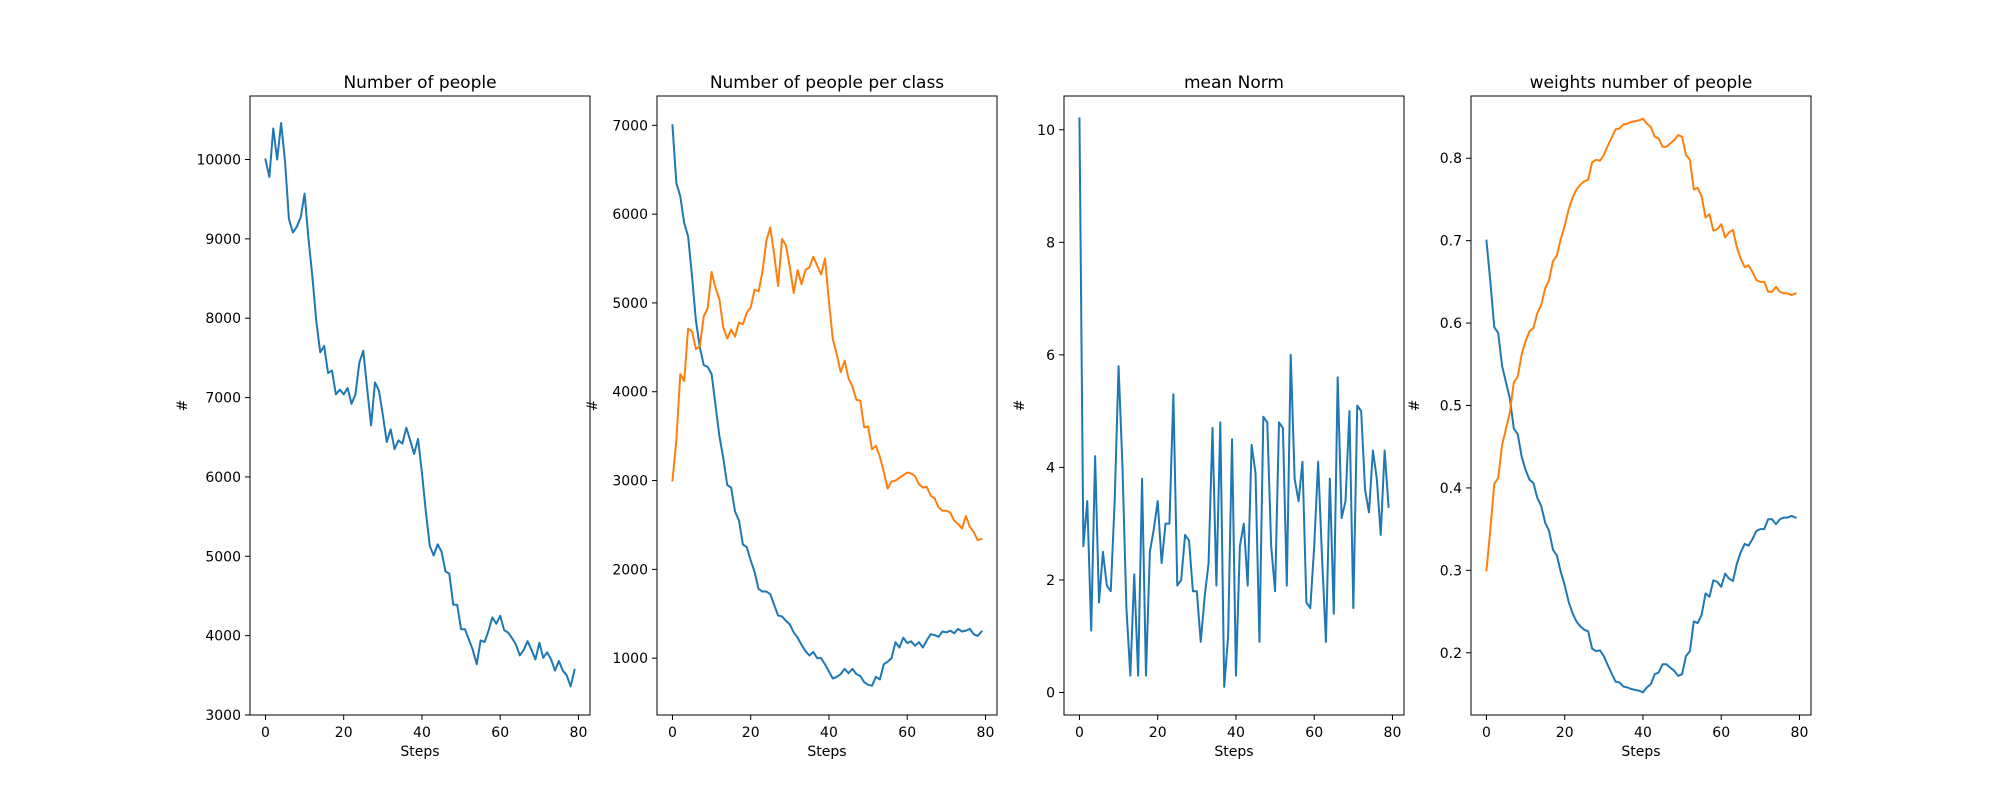 This screenshot has height=800, width=2000. Describe the element at coordinates (630, 659) in the screenshot. I see `y-tick-label: 1000` at that location.